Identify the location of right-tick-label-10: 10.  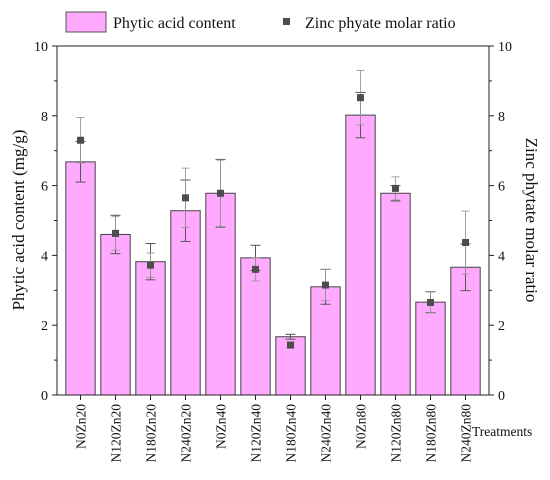
(505, 47).